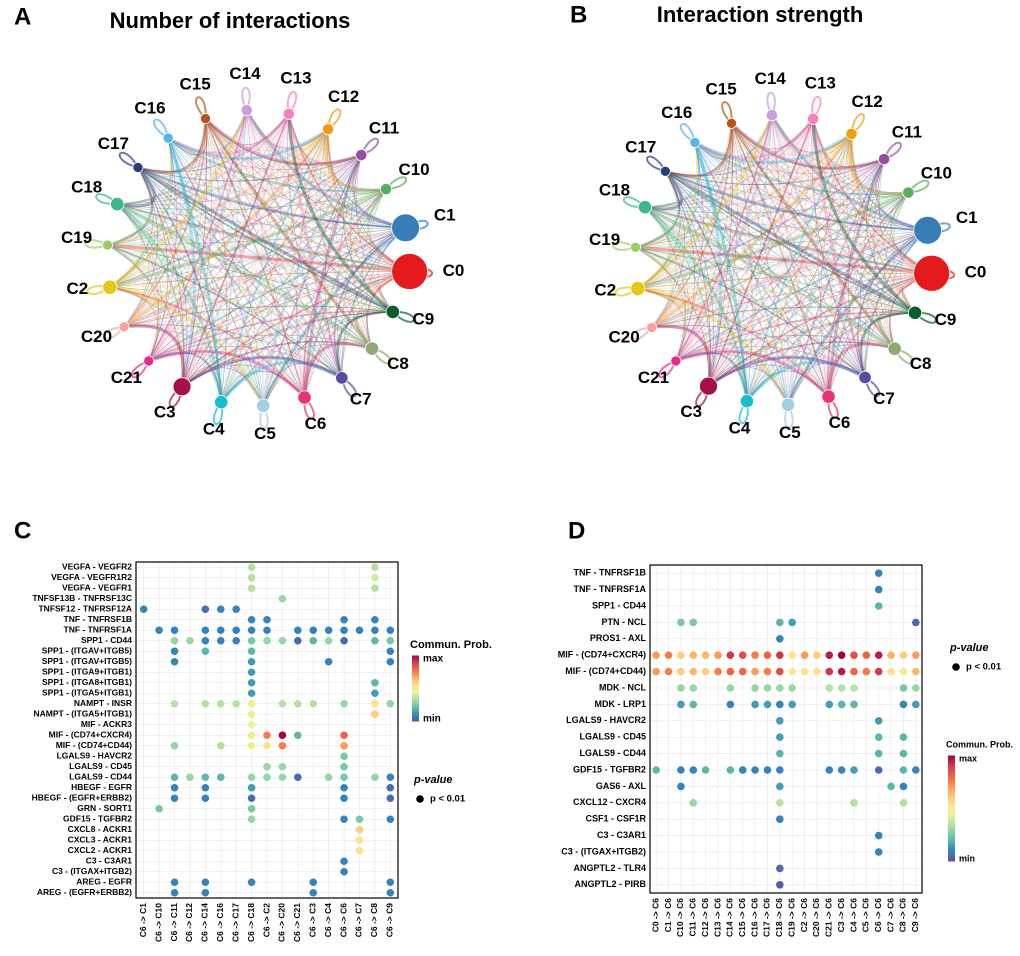 Image resolution: width=1020 pixels, height=956 pixels. Describe the element at coordinates (619, 605) in the screenshot. I see `y-tick-label: SPP1 - CD44` at that location.